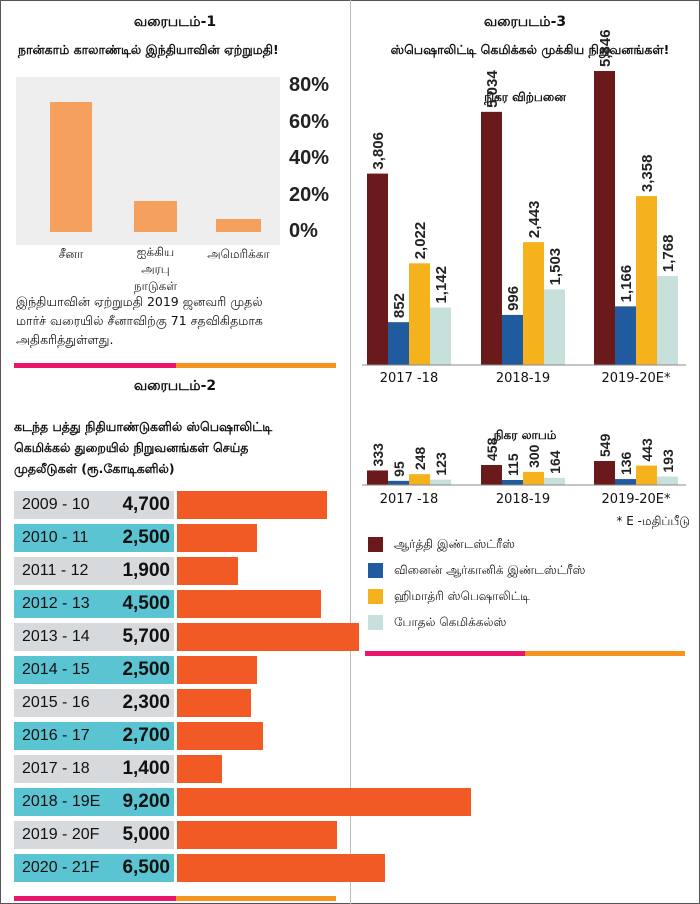 The image size is (700, 904). I want to click on chart1-category-label: அமெரிக்கா, so click(238, 254).